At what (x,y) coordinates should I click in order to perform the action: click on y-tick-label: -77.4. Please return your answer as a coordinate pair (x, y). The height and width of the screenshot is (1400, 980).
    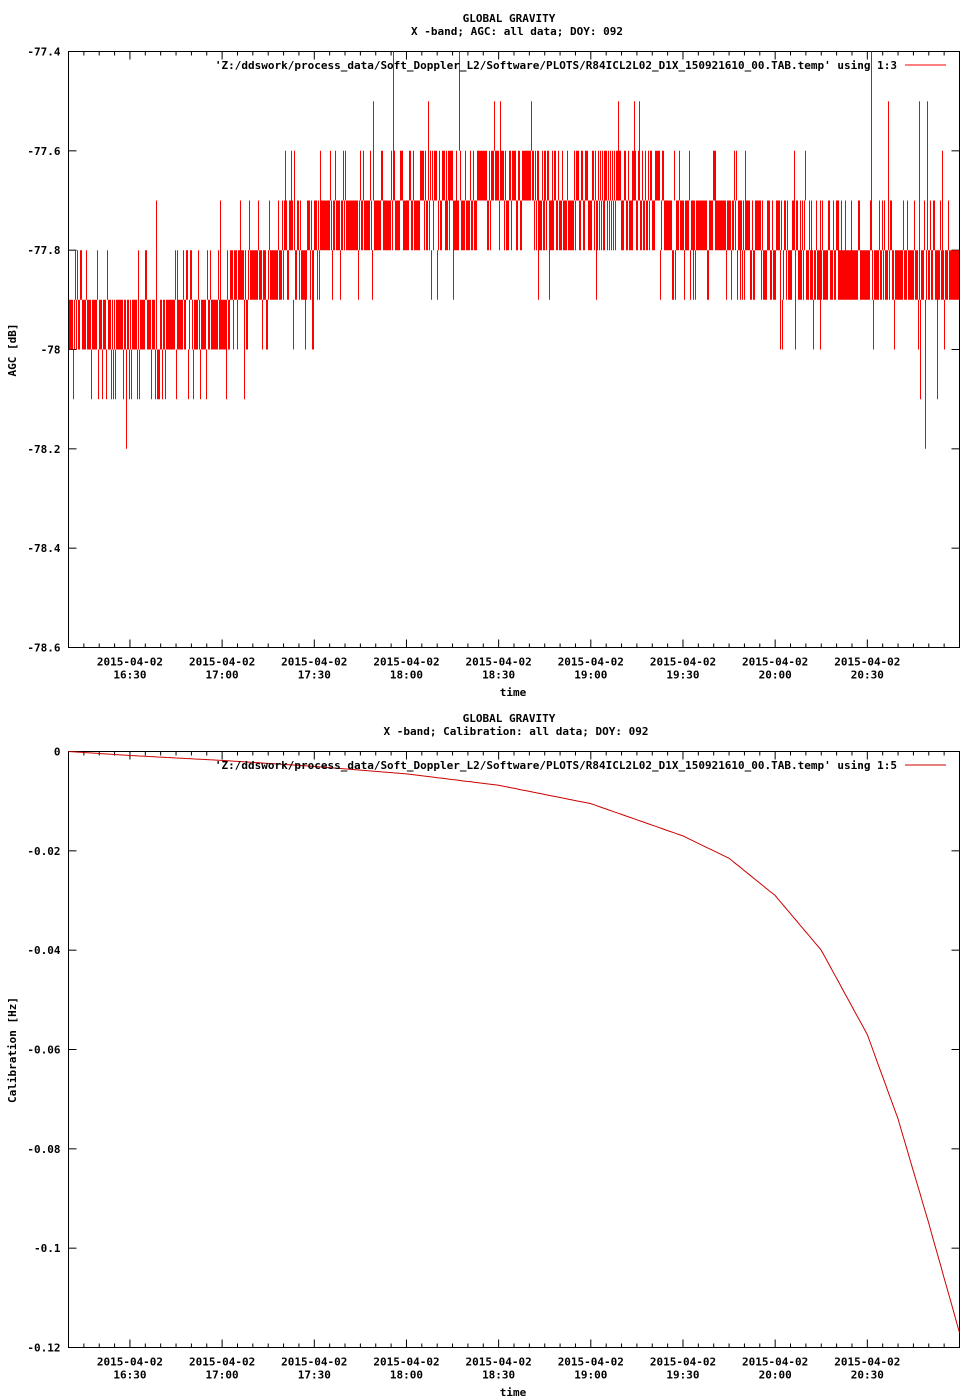
    Looking at the image, I should click on (43, 52).